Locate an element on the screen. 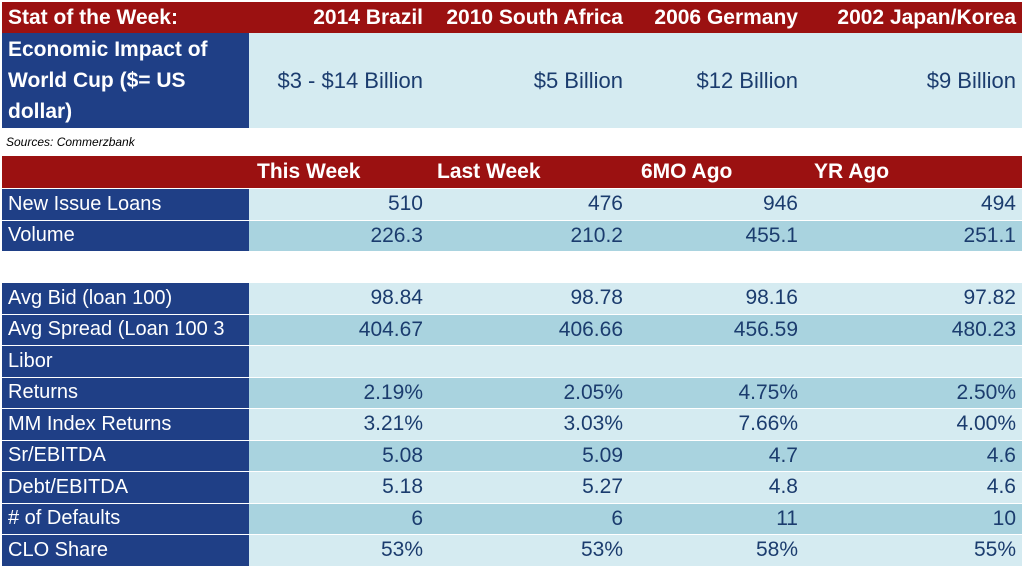 The height and width of the screenshot is (566, 1024). table-row: MM Index Returns 3.21% 3.03% 7.66% 4.00% is located at coordinates (512, 424).